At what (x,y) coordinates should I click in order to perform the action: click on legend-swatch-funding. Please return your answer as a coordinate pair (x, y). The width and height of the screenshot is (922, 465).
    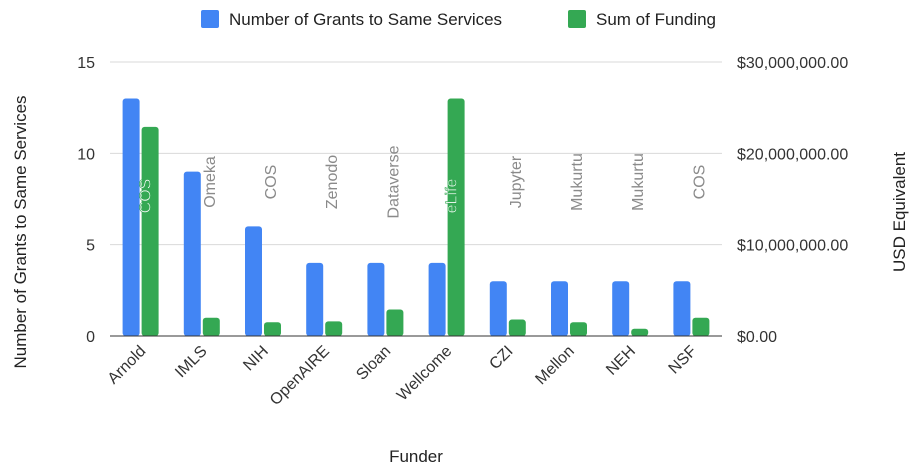
    Looking at the image, I should click on (577, 19).